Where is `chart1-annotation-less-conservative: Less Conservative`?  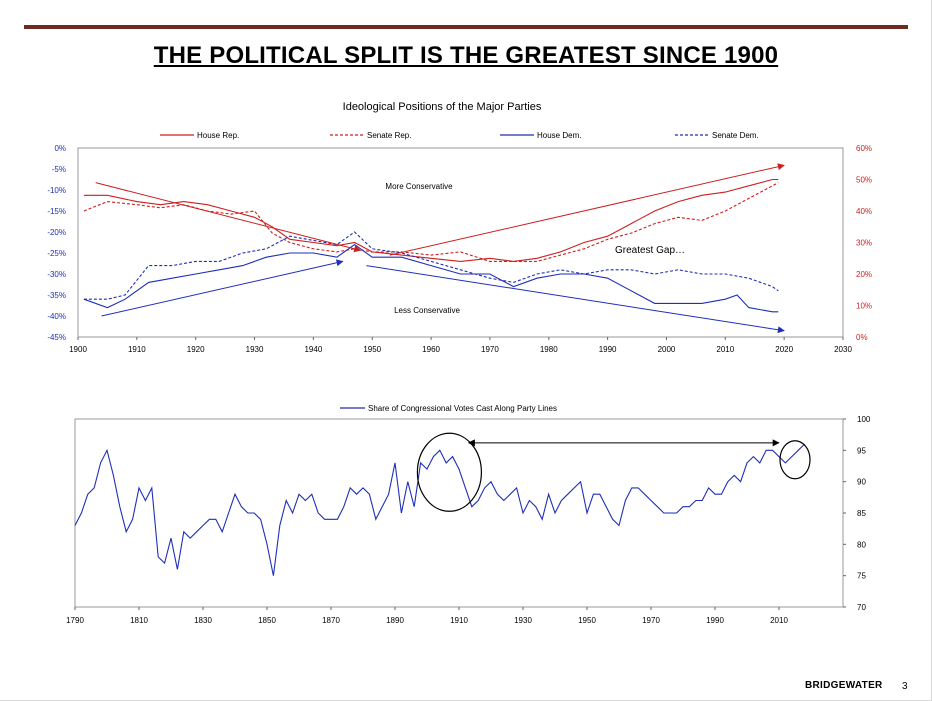
chart1-annotation-less-conservative: Less Conservative is located at coordinates (427, 310).